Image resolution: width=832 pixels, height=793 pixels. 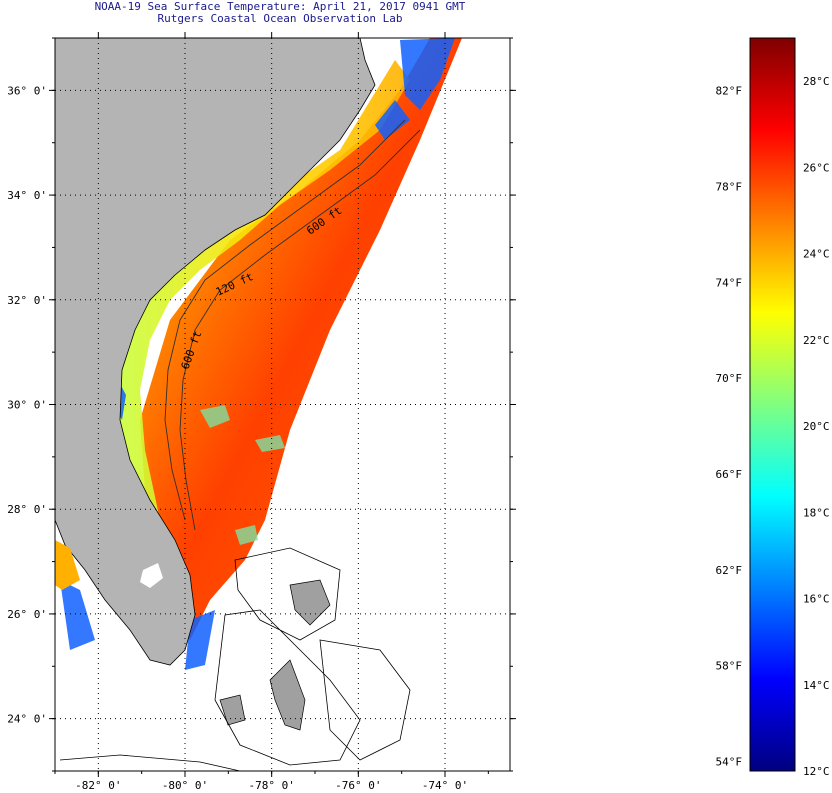 I want to click on lat-tick-label: 26° 0', so click(x=27, y=614).